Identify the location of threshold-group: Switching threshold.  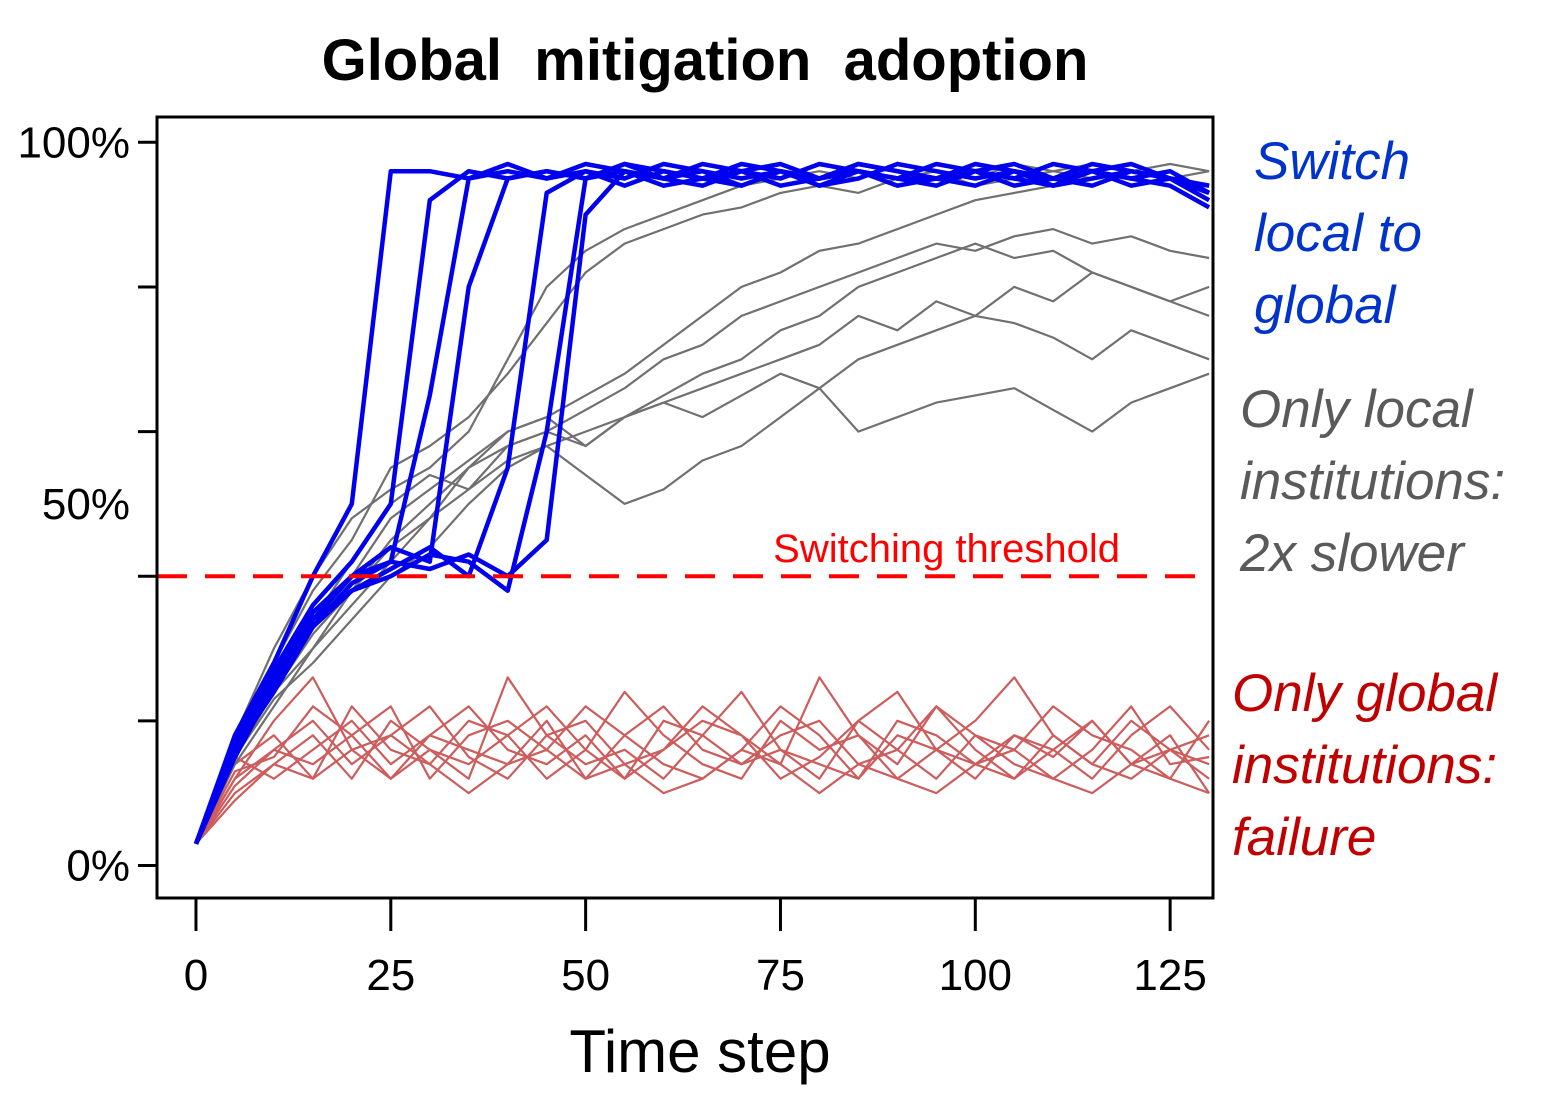
(685, 553).